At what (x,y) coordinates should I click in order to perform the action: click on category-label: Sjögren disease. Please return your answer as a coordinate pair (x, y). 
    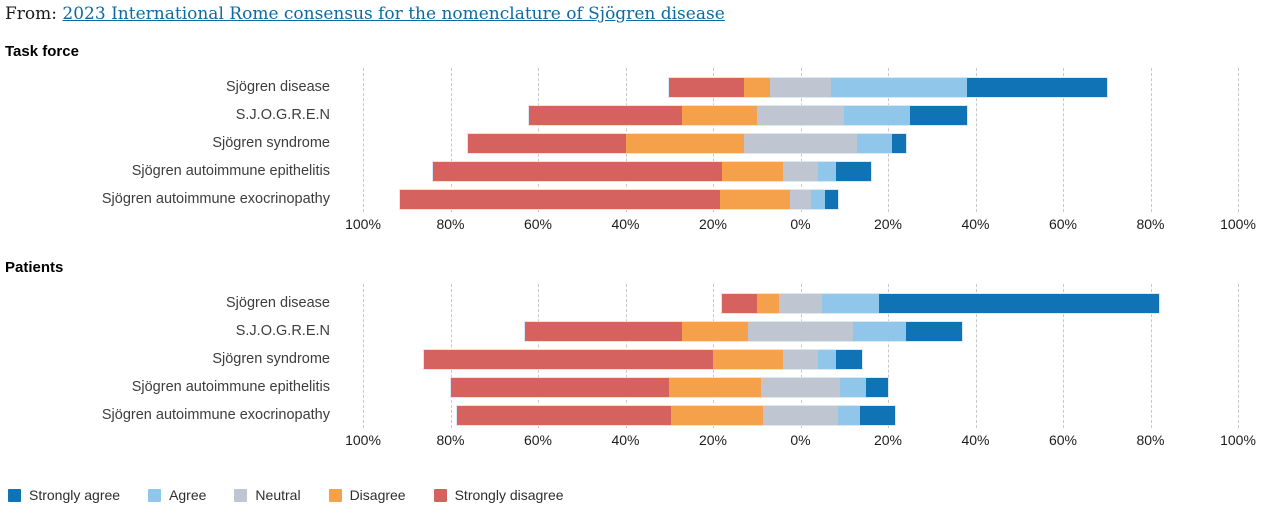
    Looking at the image, I should click on (278, 303).